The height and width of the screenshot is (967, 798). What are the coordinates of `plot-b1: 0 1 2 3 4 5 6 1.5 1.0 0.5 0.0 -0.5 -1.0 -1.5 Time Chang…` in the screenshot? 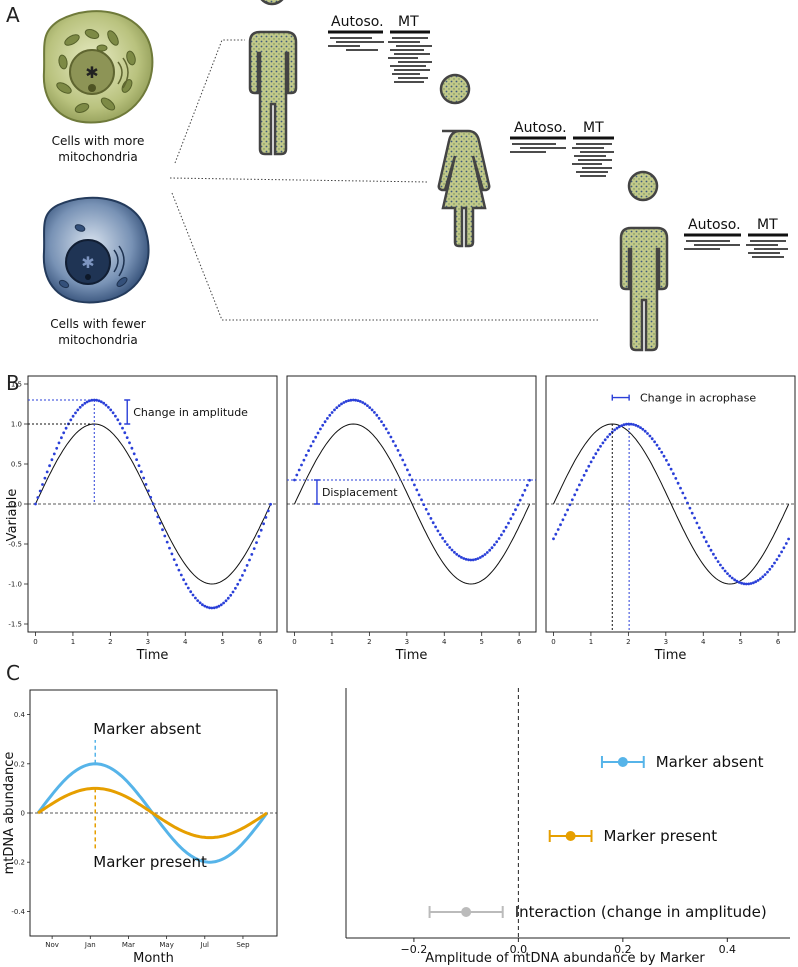 It's located at (143, 519).